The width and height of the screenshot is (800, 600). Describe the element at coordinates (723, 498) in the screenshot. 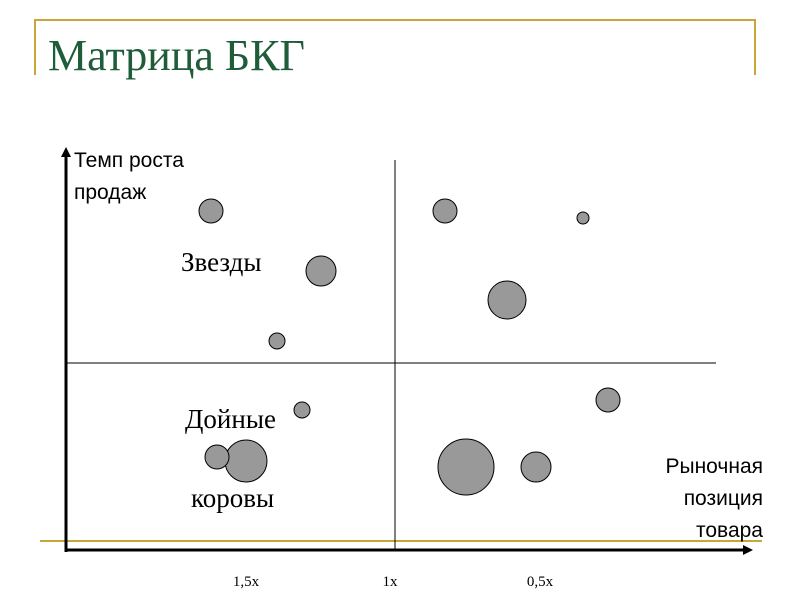

I see `x-axis-label-line2: позиция` at that location.